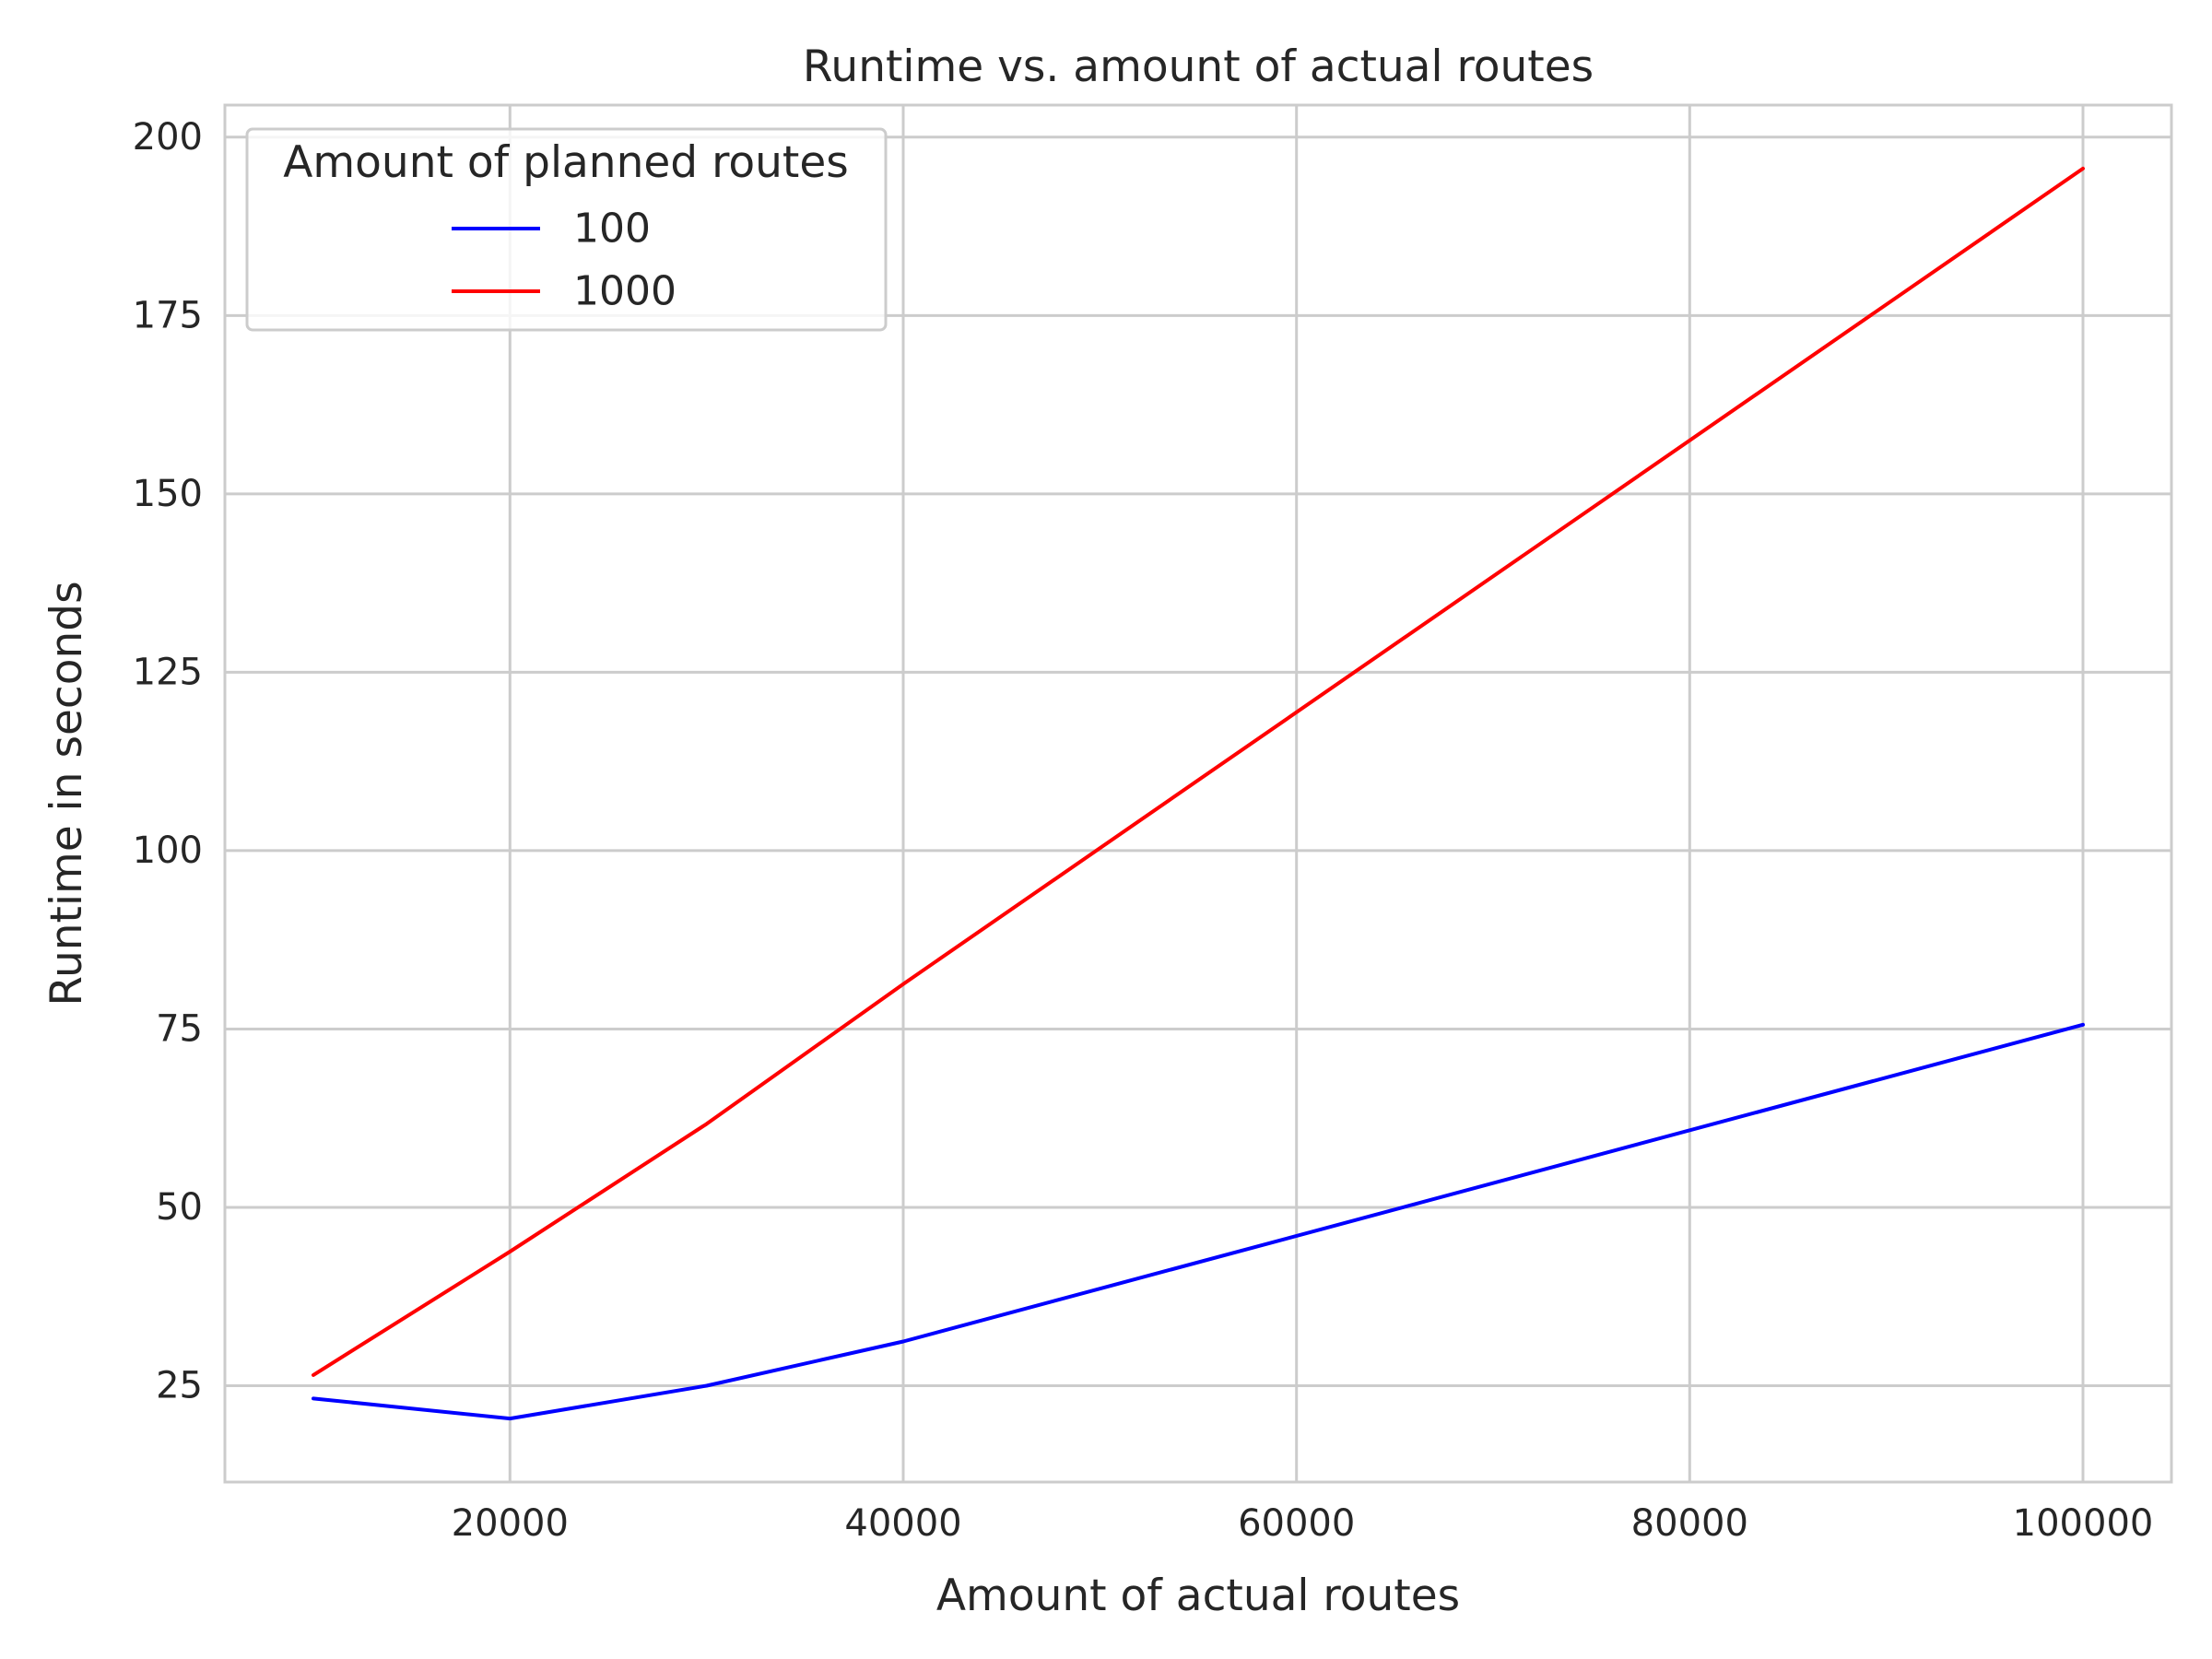 The height and width of the screenshot is (1659, 2212). I want to click on legend-title: Amount of planned routes, so click(566, 162).